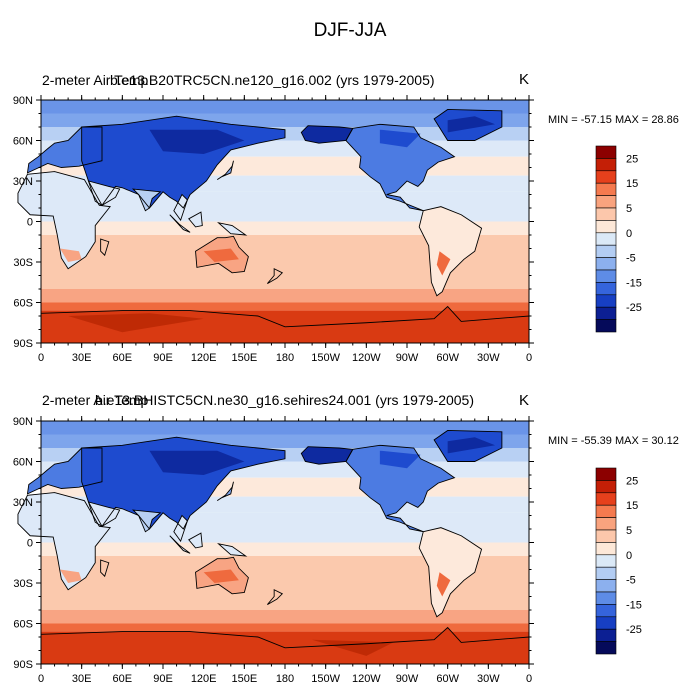  Describe the element at coordinates (524, 79) in the screenshot. I see `panel-1-units: K` at that location.